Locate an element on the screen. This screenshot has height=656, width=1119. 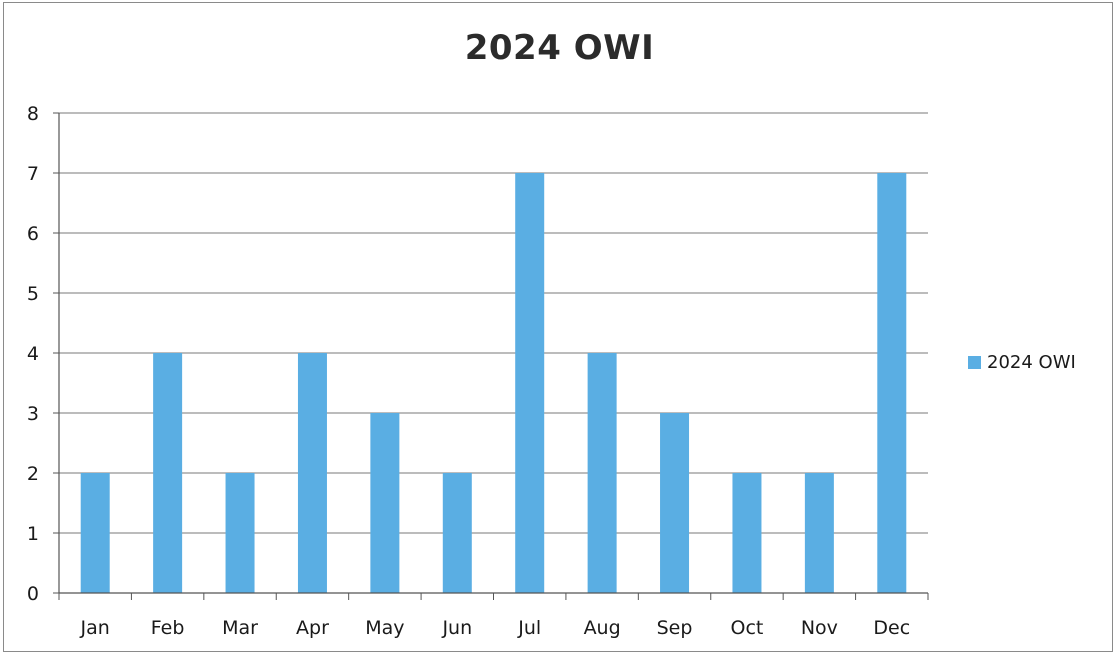
y-tick-labels: 0 1 2 3 4 5 6 7 8 is located at coordinates (33, 354).